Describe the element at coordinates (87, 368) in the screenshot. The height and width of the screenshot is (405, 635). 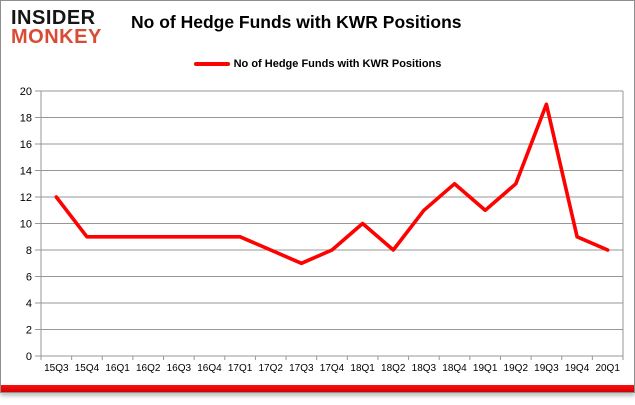
I see `x-tick-label: 15Q4` at that location.